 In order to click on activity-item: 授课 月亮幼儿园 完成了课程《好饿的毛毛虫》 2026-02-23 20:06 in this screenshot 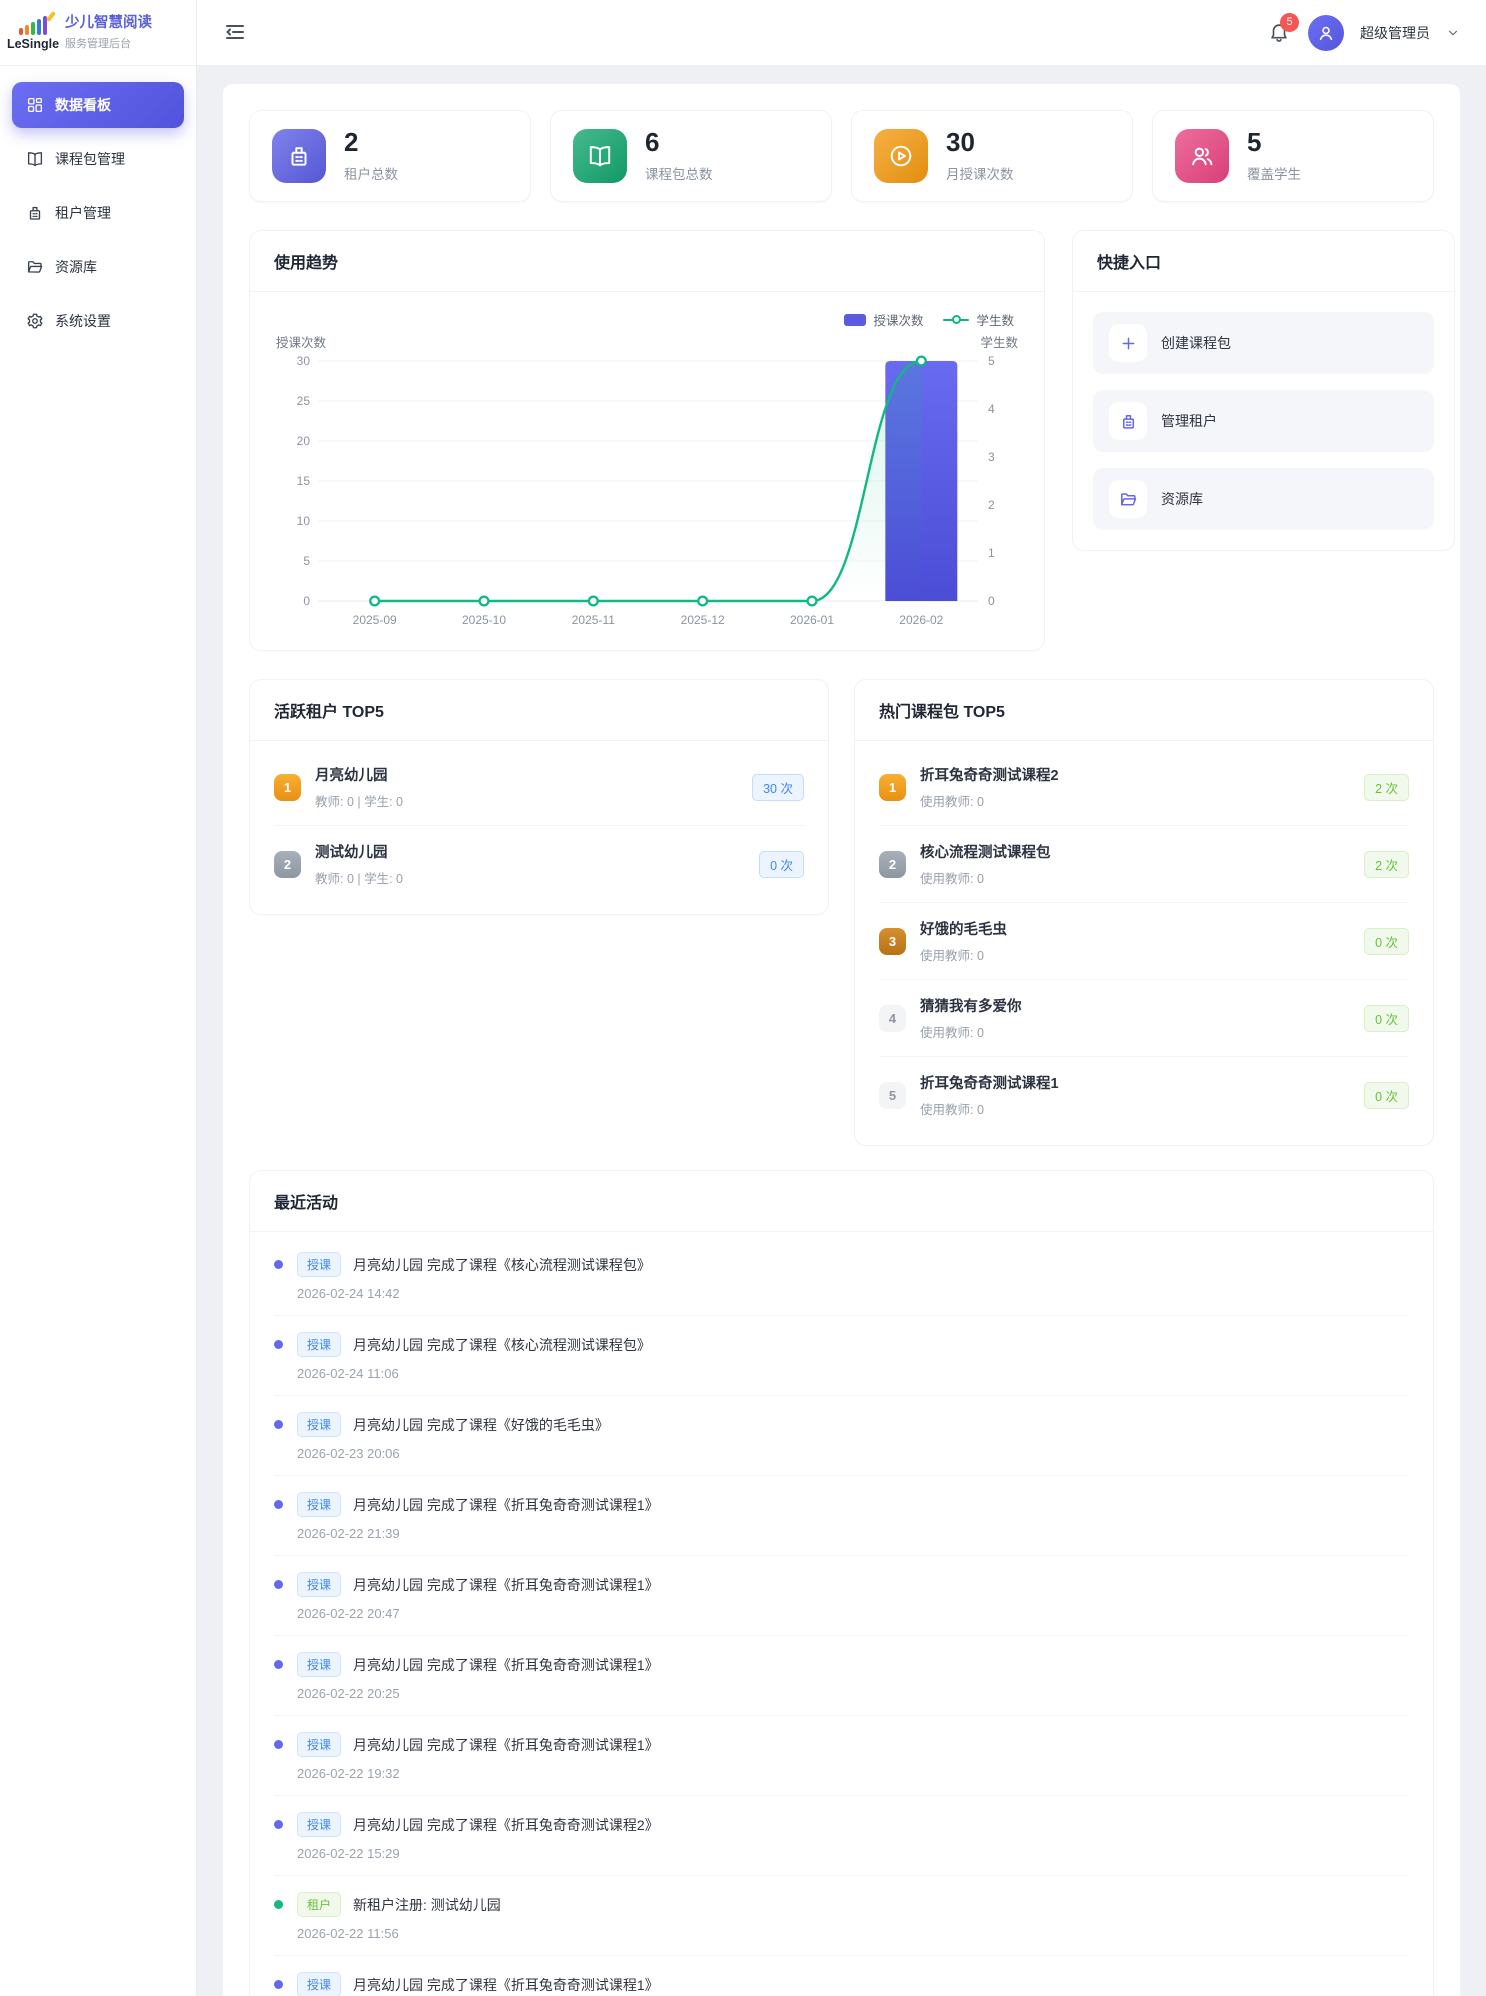, I will do `click(841, 1436)`.